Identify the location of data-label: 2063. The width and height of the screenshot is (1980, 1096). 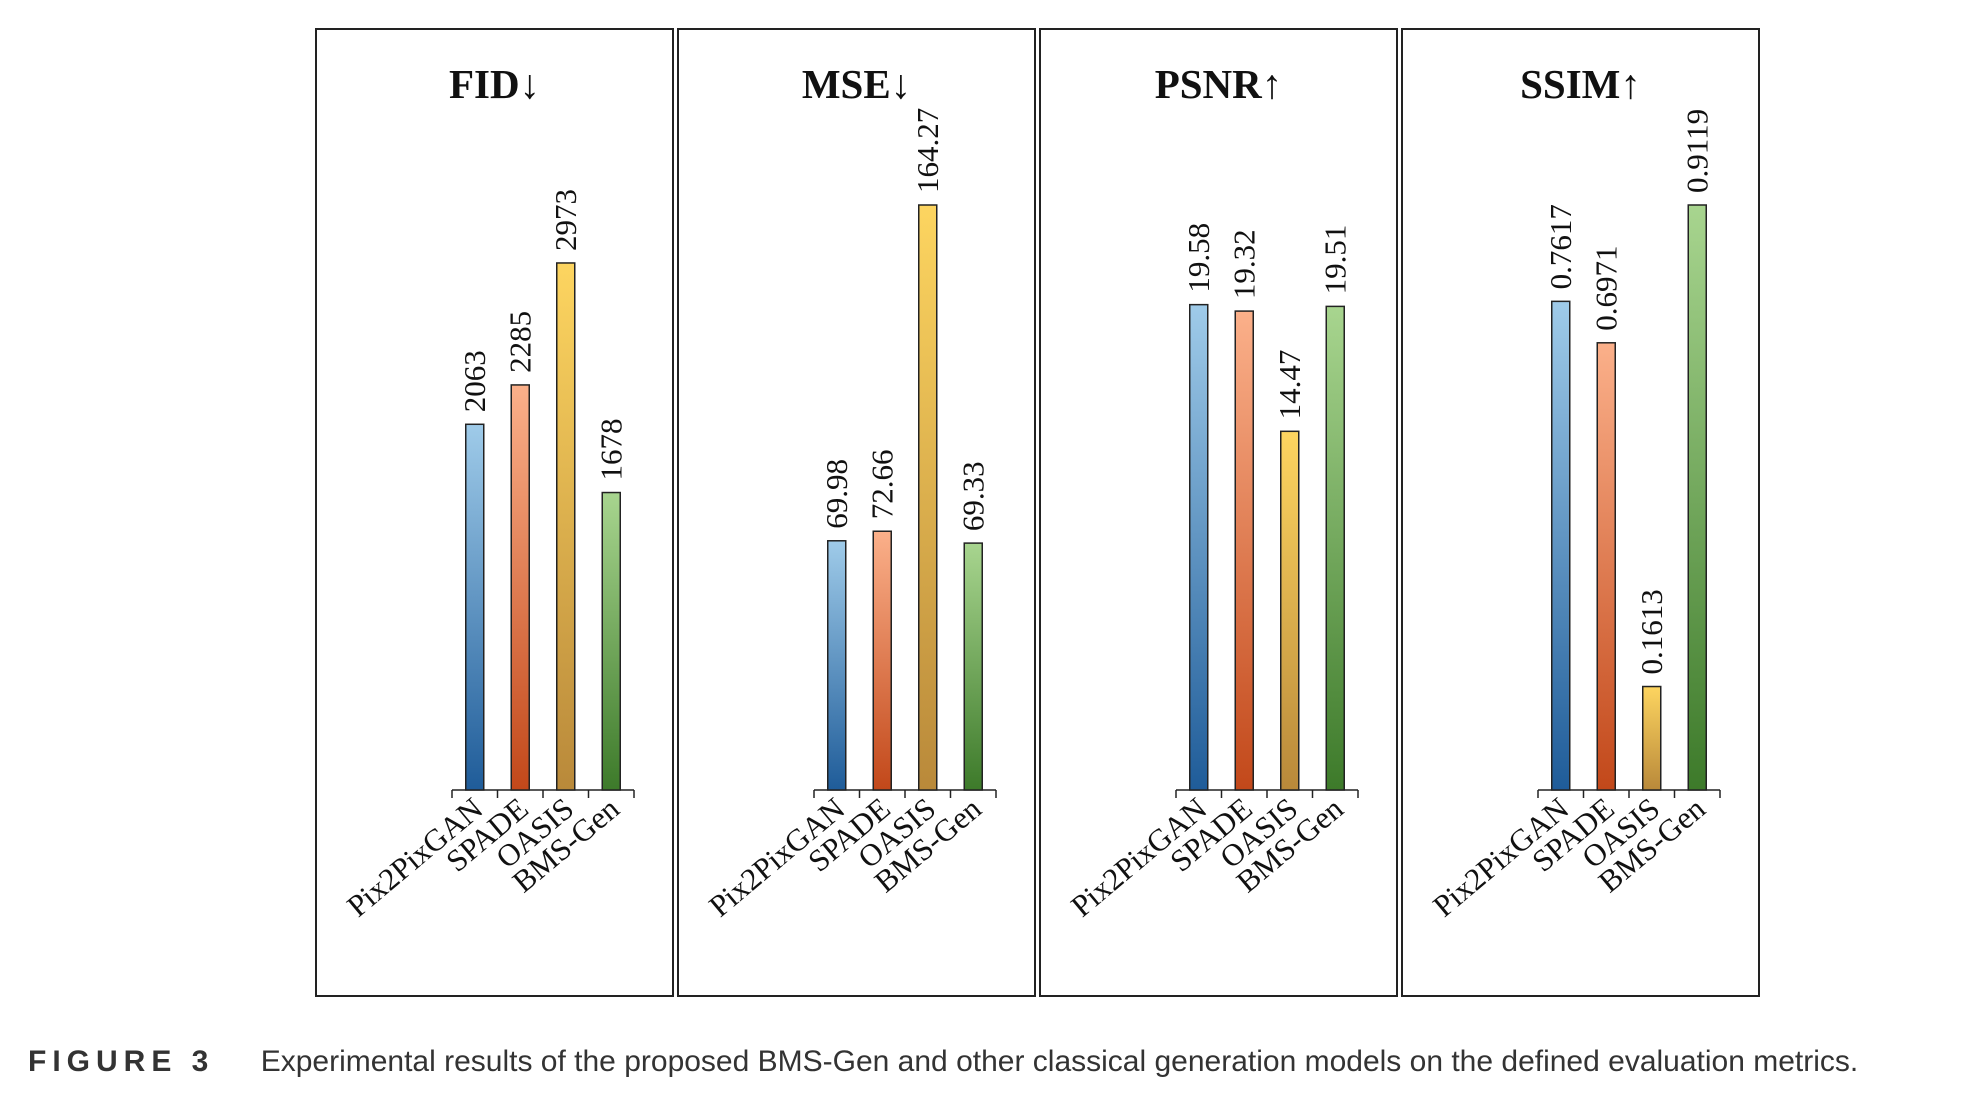
(474, 381).